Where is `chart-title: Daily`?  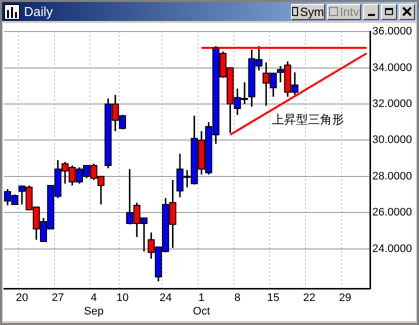 chart-title: Daily is located at coordinates (39, 11).